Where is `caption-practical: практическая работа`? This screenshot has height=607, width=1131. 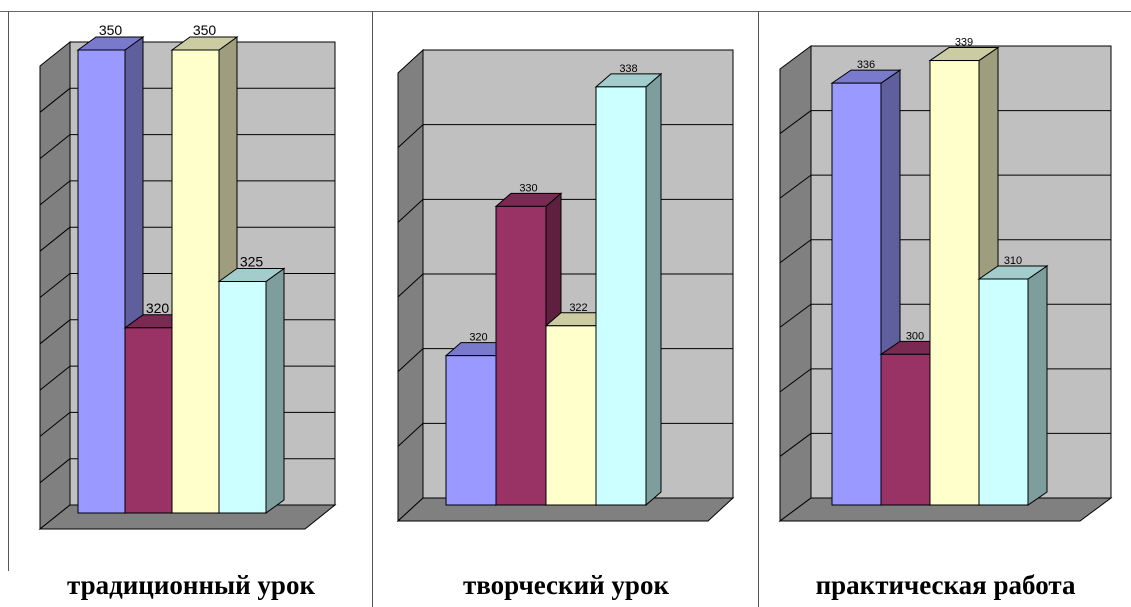
caption-practical: практическая работа is located at coordinates (945, 585).